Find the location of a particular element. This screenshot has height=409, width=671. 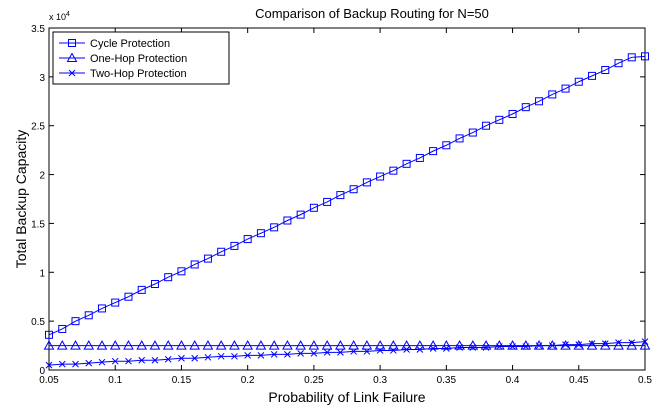

y-axis-label: Total Backup Capacity is located at coordinates (21, 199).